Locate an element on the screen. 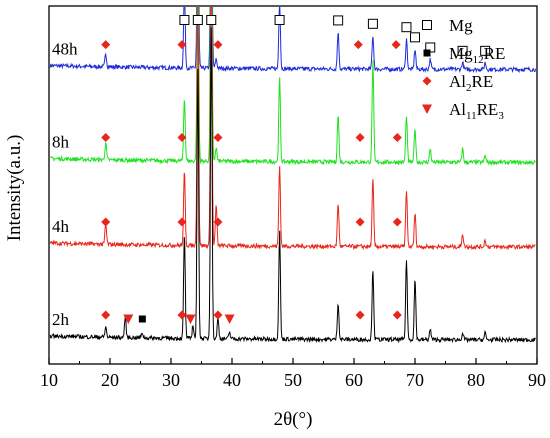  phase-marker-filled-square is located at coordinates (142, 319).